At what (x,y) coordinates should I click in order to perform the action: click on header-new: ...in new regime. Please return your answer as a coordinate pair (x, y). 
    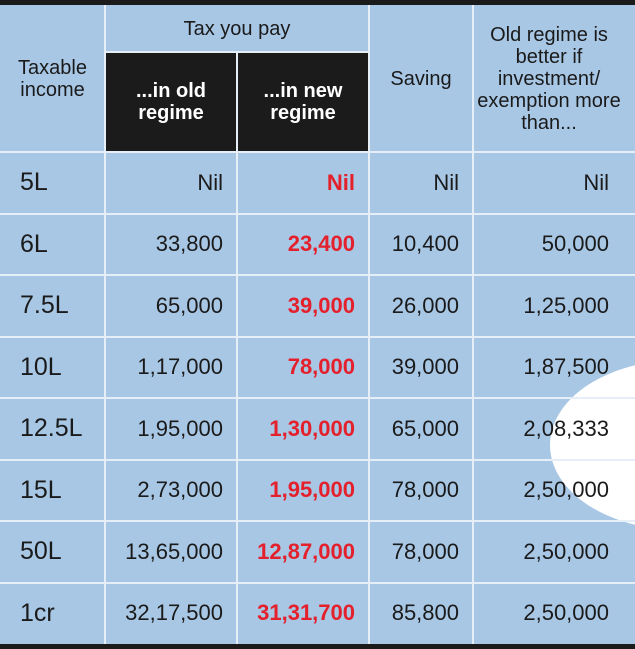
    Looking at the image, I should click on (303, 102).